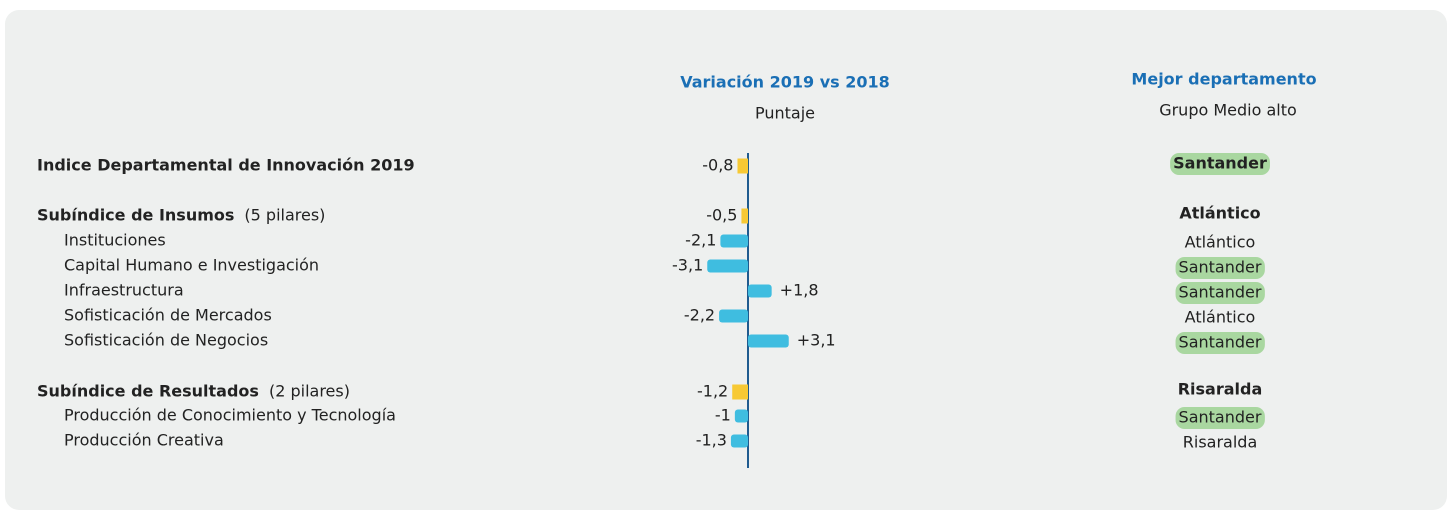 Image resolution: width=1452 pixels, height=515 pixels. I want to click on column-title: Variación 2019 vs 2018, so click(785, 82).